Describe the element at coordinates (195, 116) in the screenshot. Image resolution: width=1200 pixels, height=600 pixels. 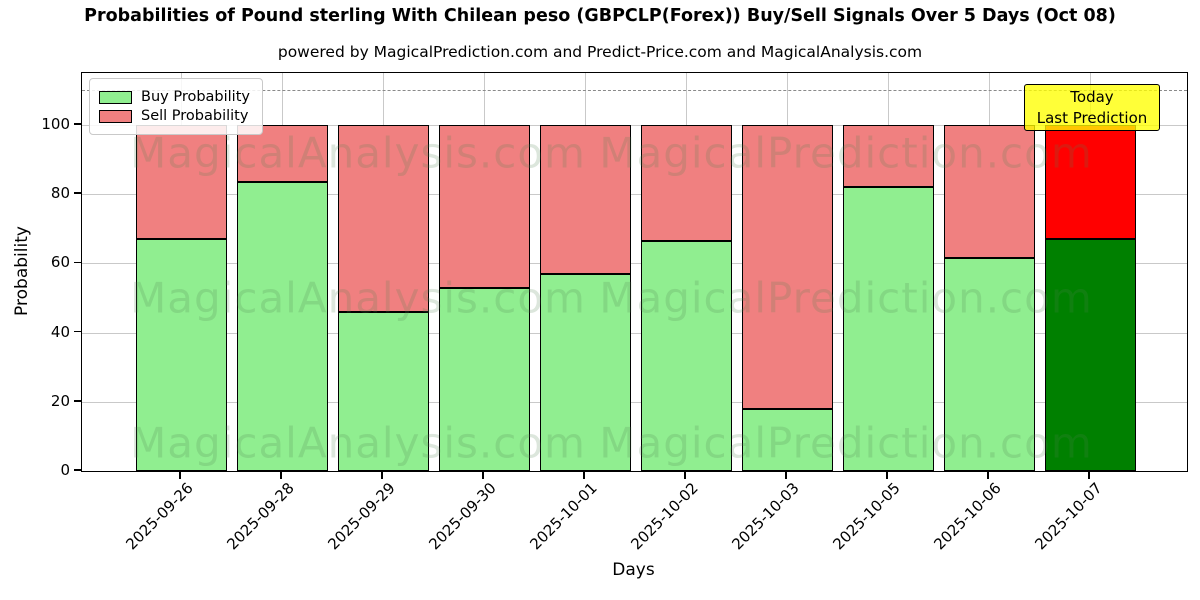
I see `legend-label-sell: Sell Probability` at that location.